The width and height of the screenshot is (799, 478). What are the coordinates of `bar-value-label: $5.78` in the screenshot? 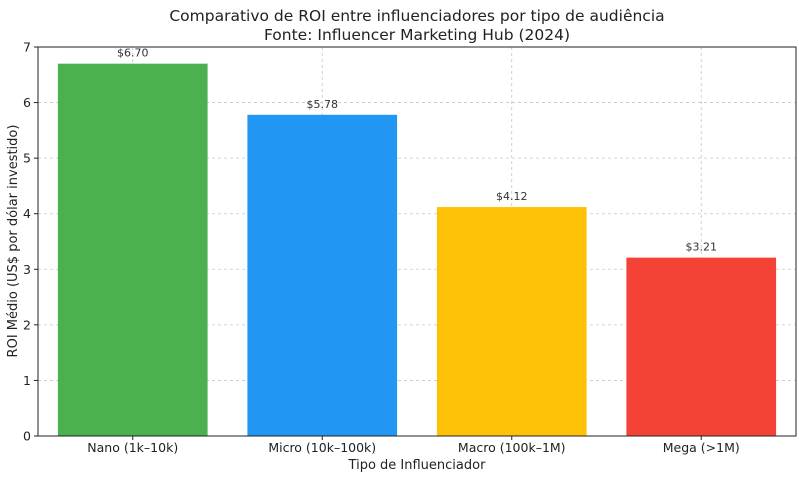 It's located at (323, 104).